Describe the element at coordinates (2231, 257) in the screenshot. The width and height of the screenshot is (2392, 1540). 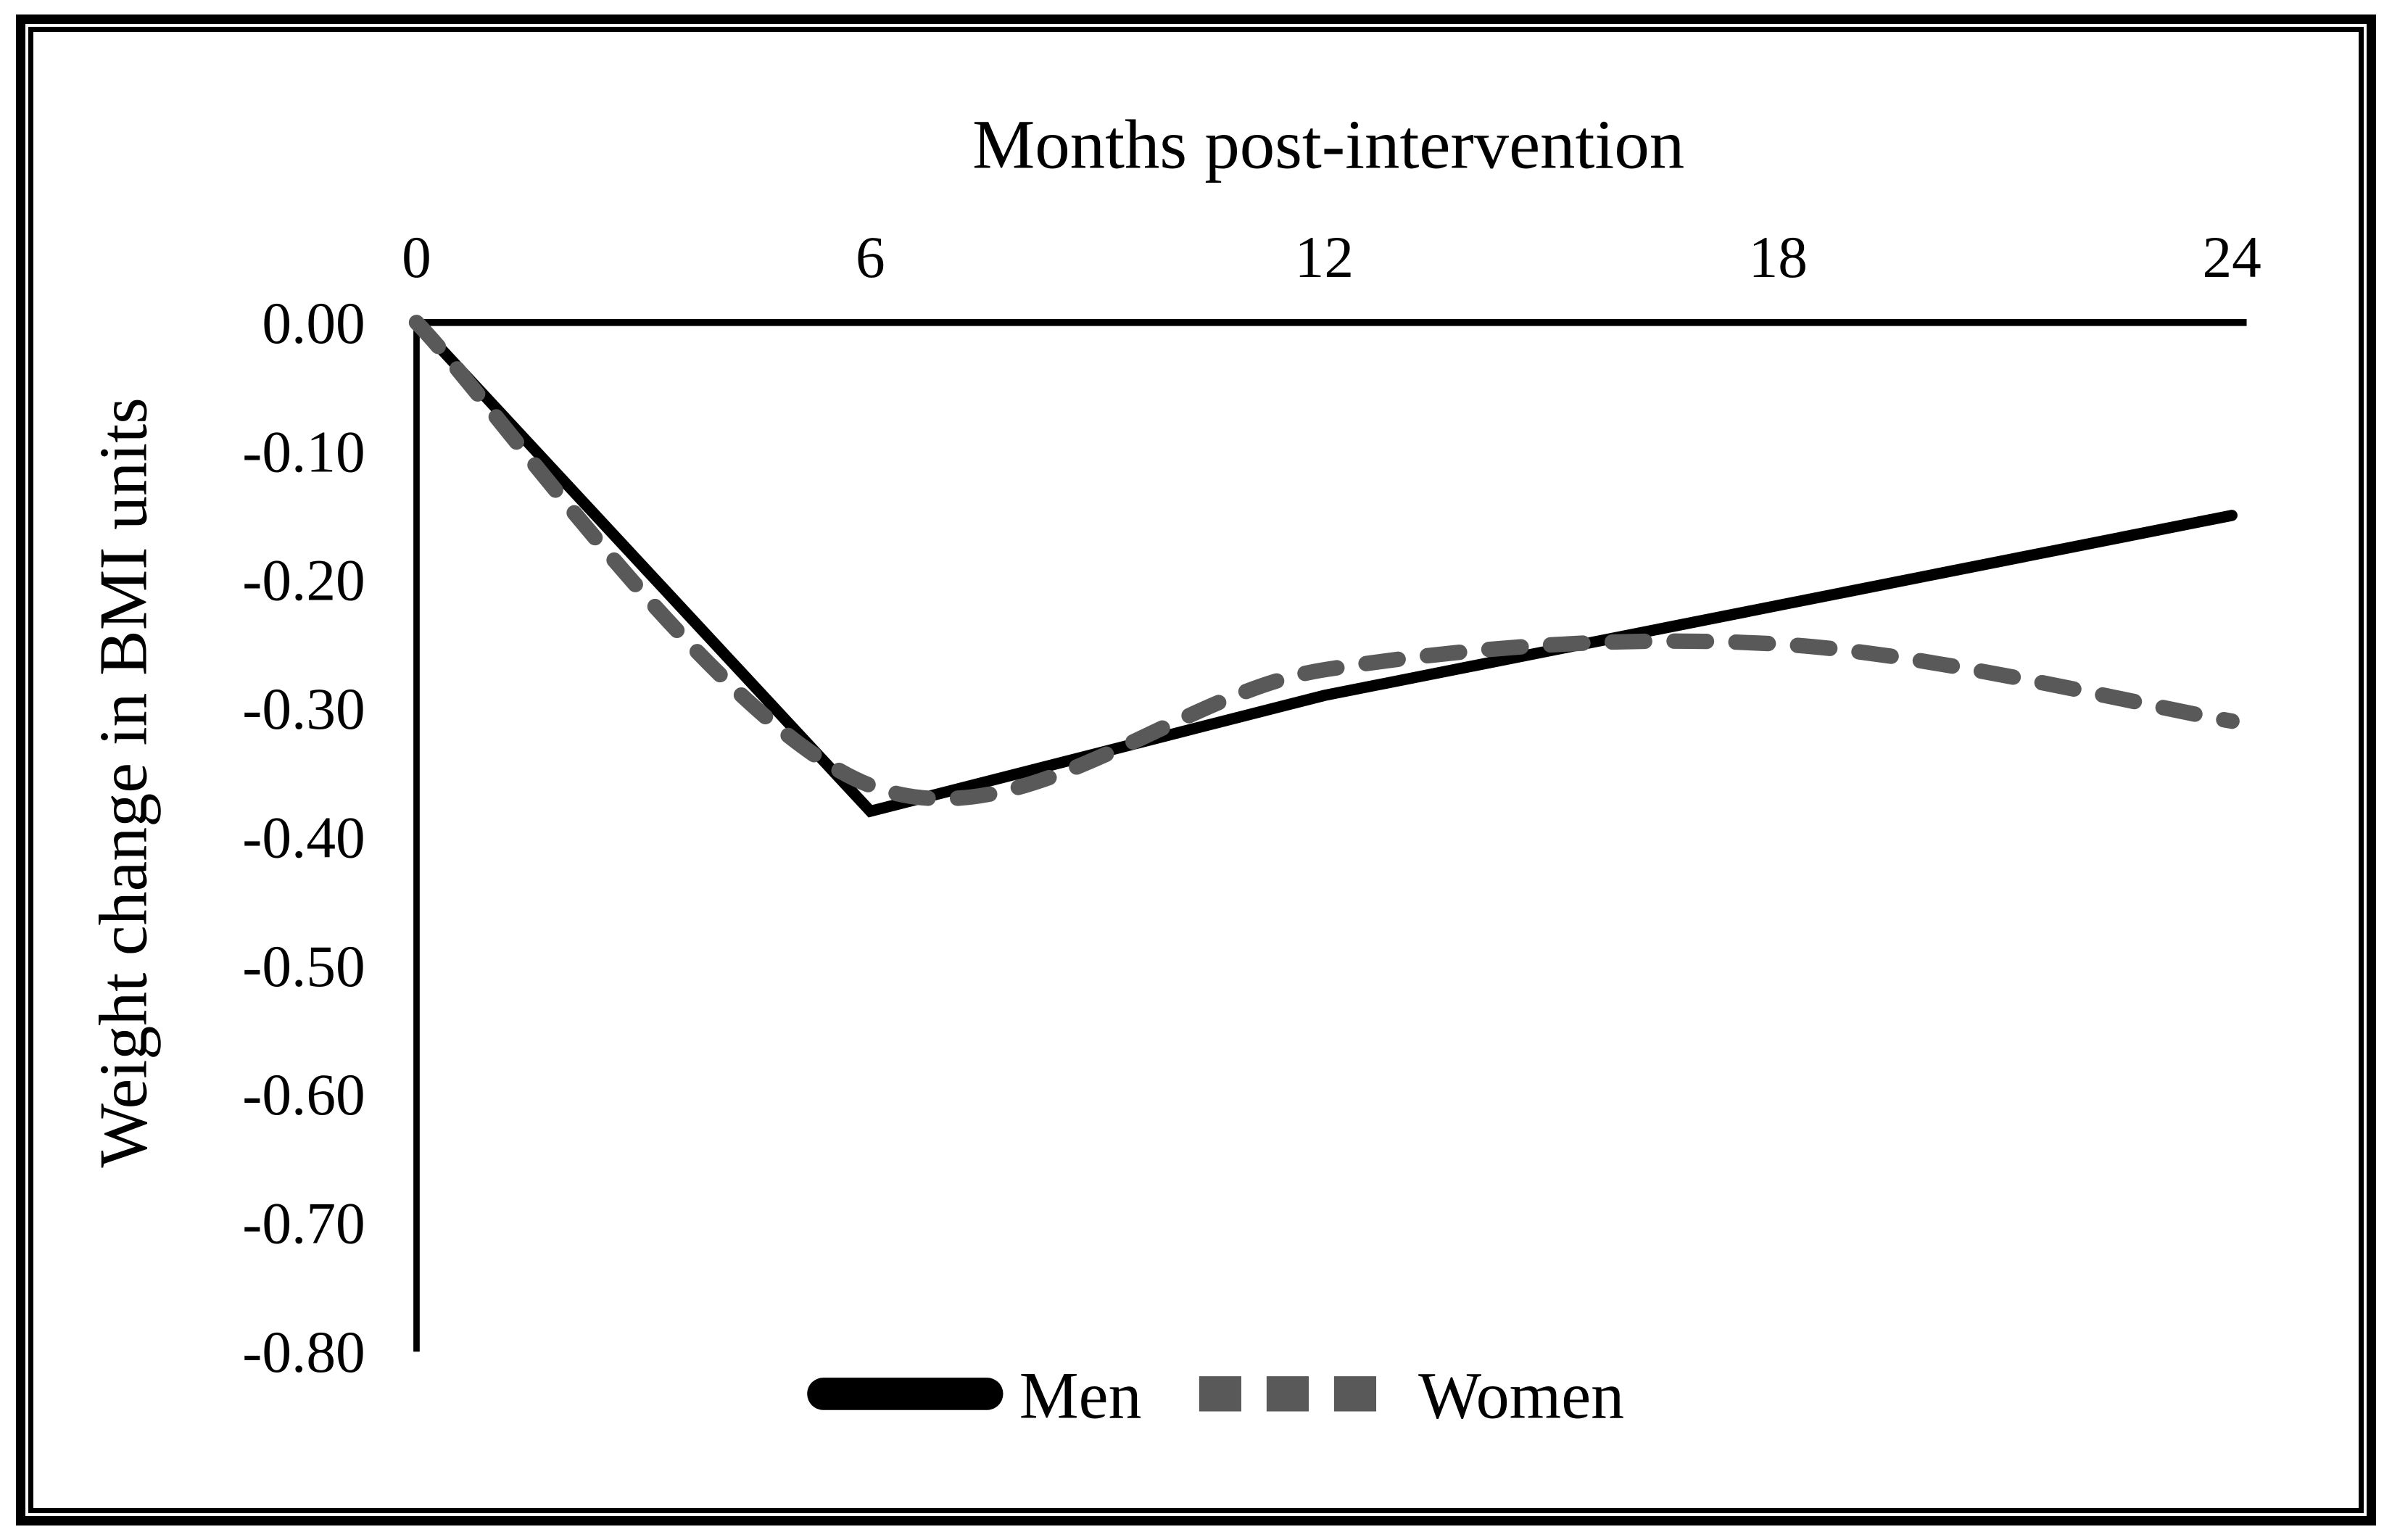
I see `x-tick-label: 24` at that location.